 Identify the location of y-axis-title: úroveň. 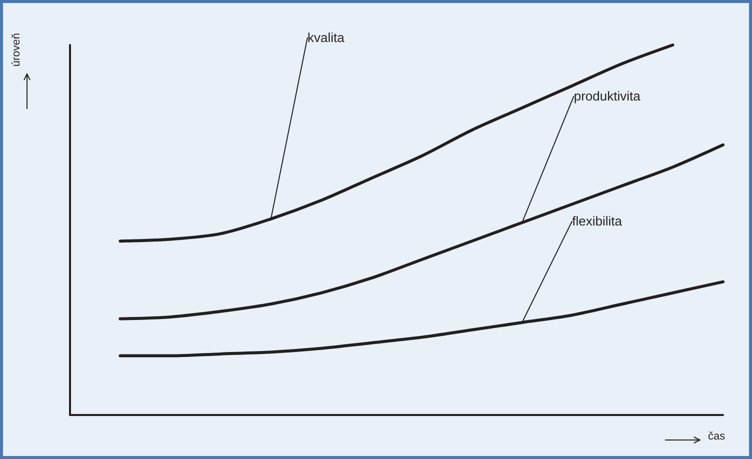
(16, 49).